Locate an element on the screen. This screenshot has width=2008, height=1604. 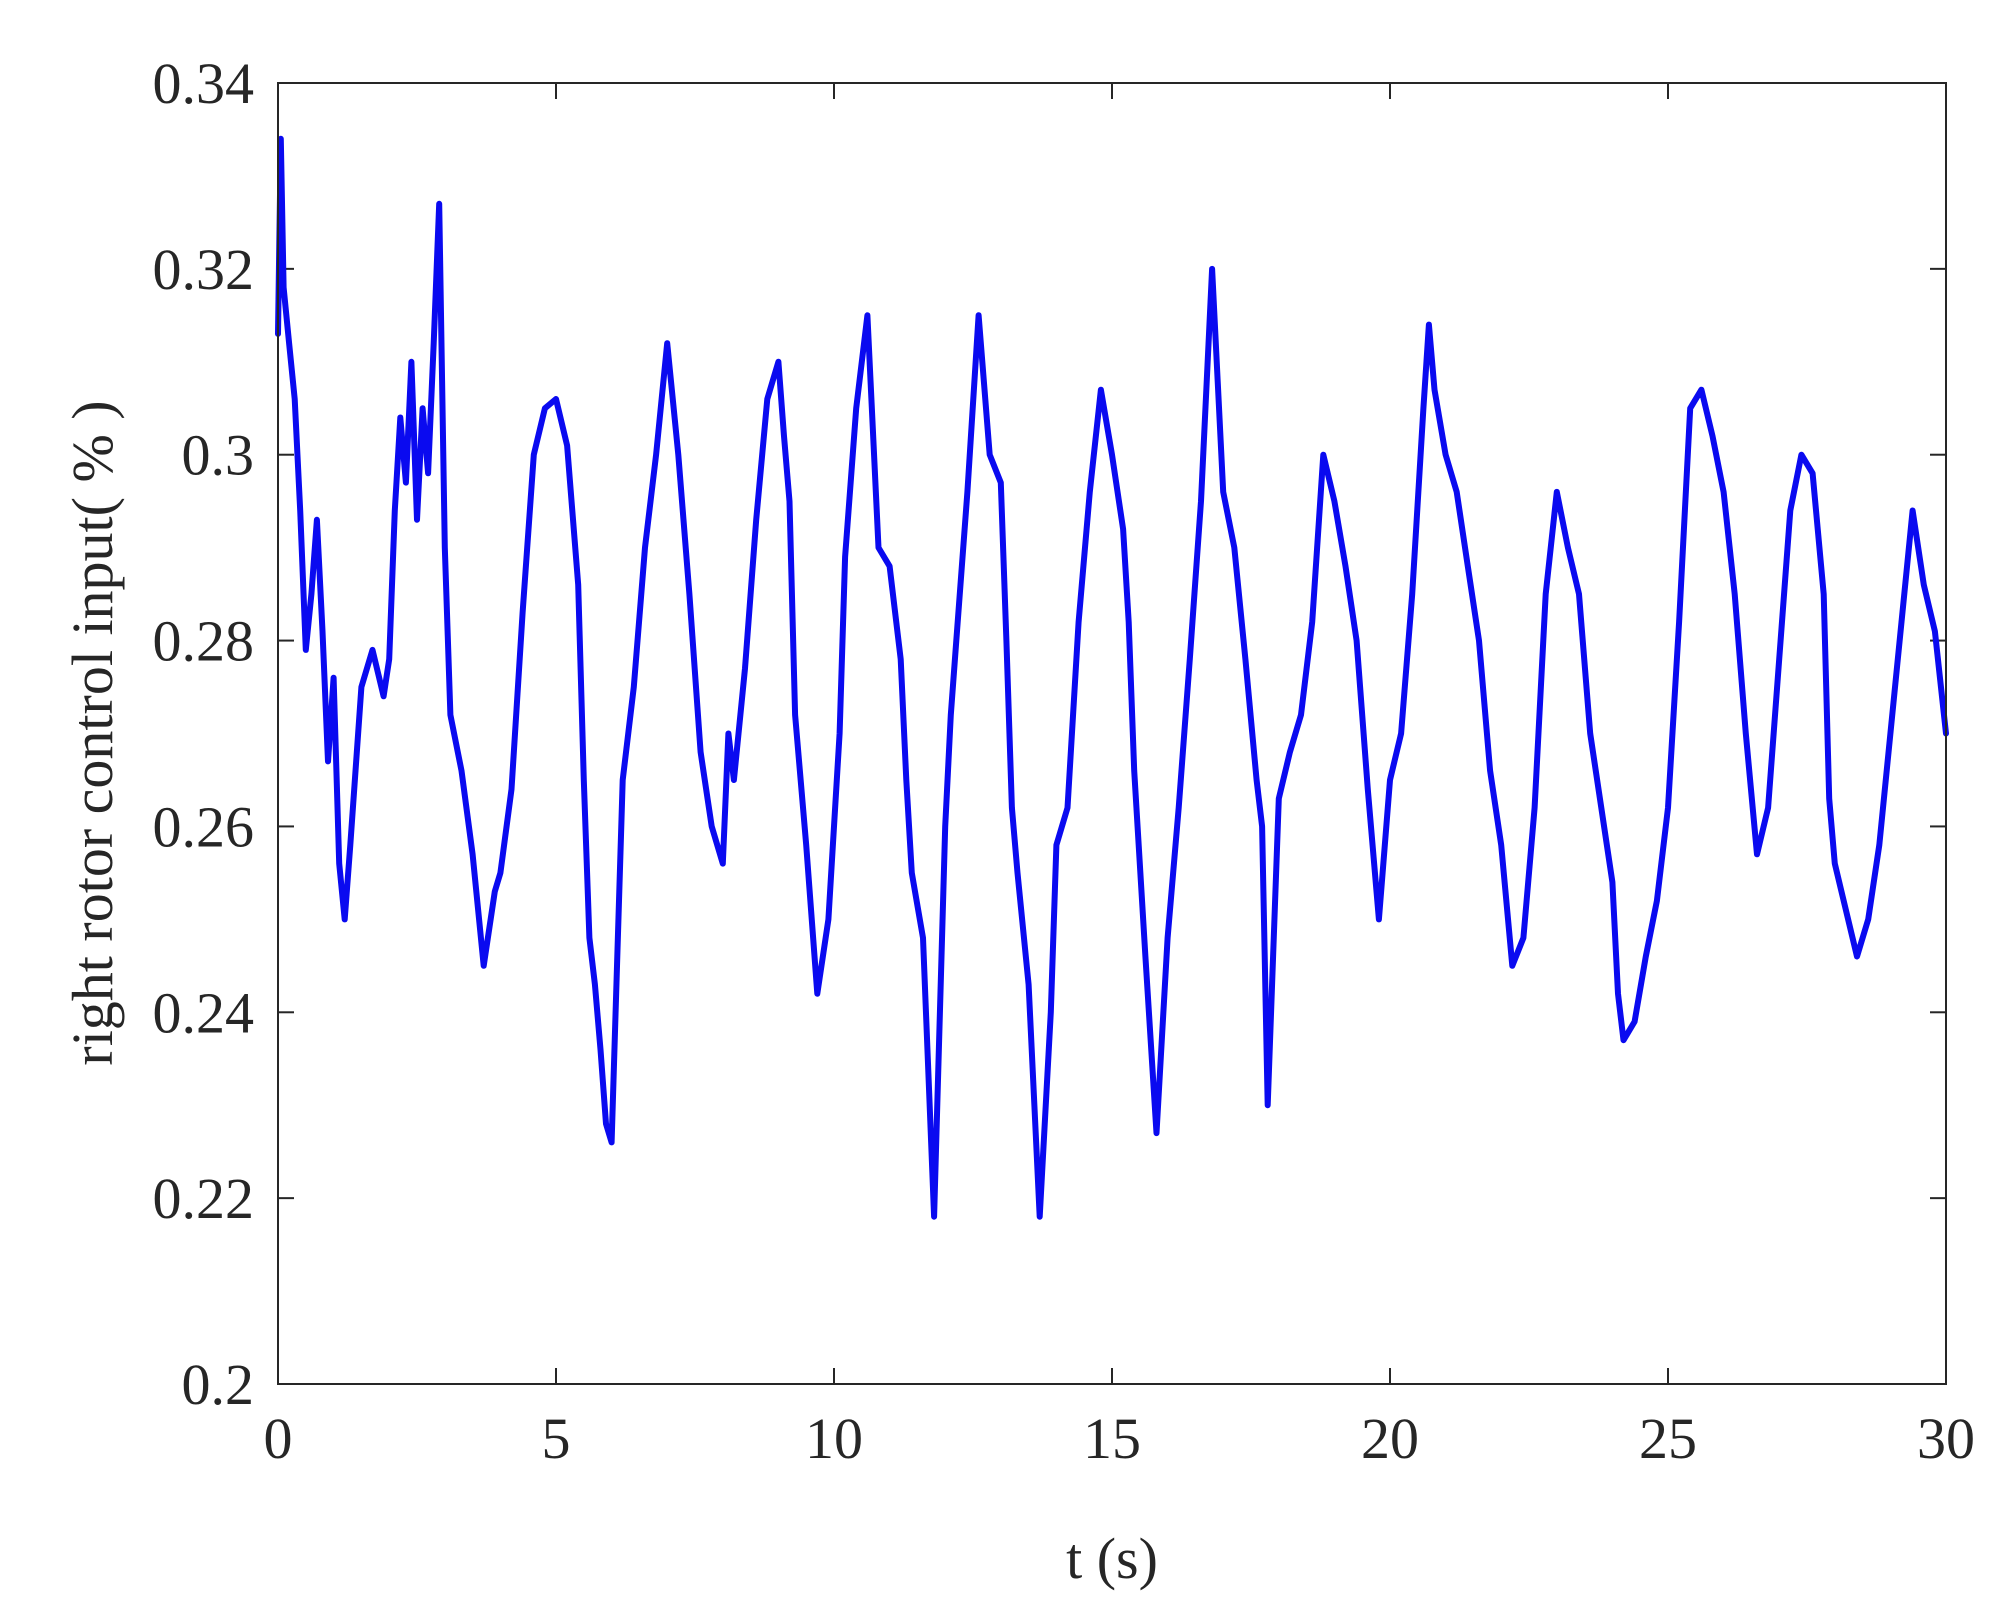
y-tick-label: 0.2 is located at coordinates (218, 1384).